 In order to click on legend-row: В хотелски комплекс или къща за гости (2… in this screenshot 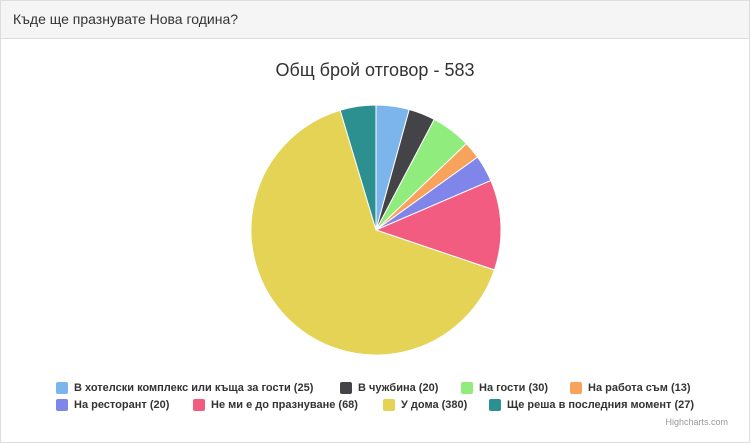, I will do `click(375, 390)`.